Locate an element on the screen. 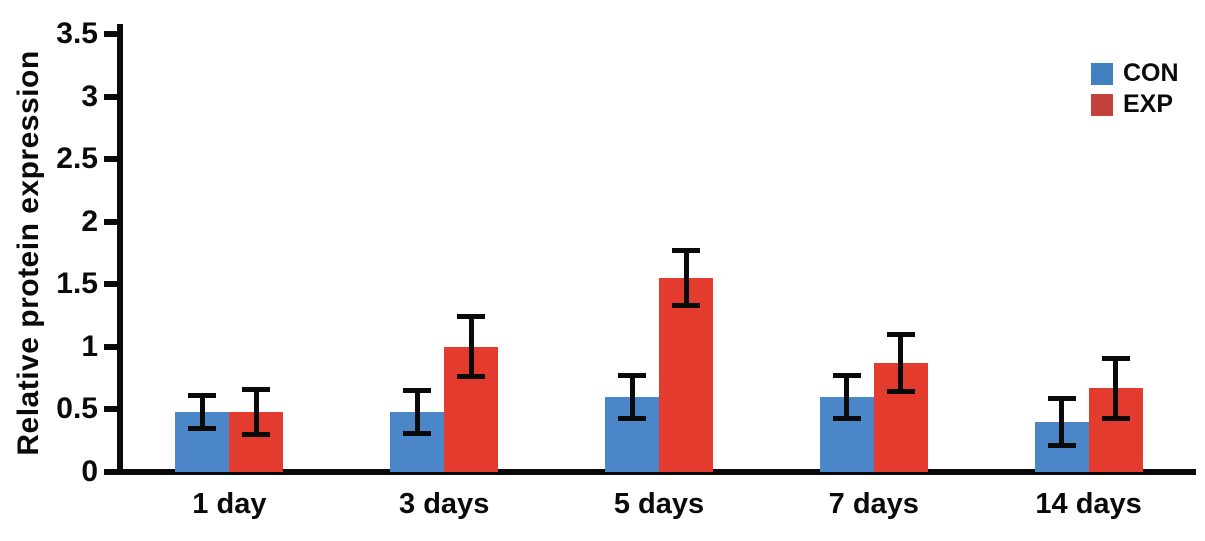 The image size is (1205, 541). y-tick-label-2.5: 2.5 is located at coordinates (77, 159).